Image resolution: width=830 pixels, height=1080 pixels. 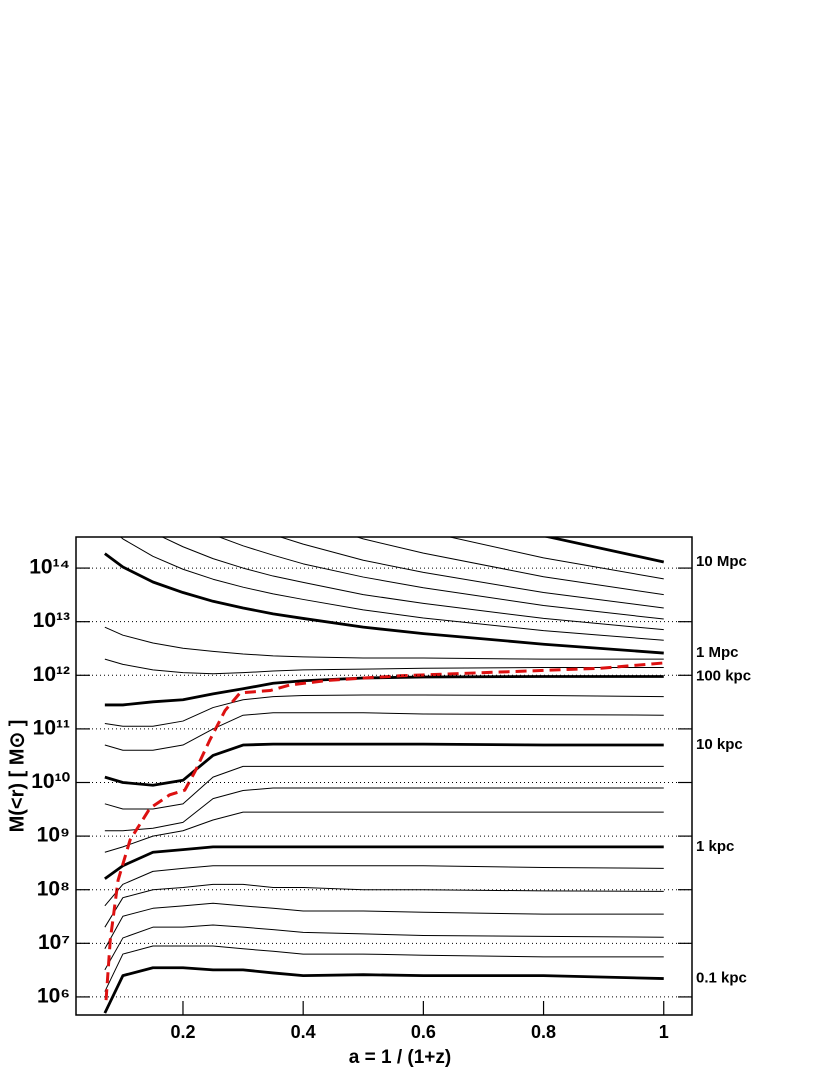 What do you see at coordinates (664, 1032) in the screenshot?
I see `x-tick-label: 1` at bounding box center [664, 1032].